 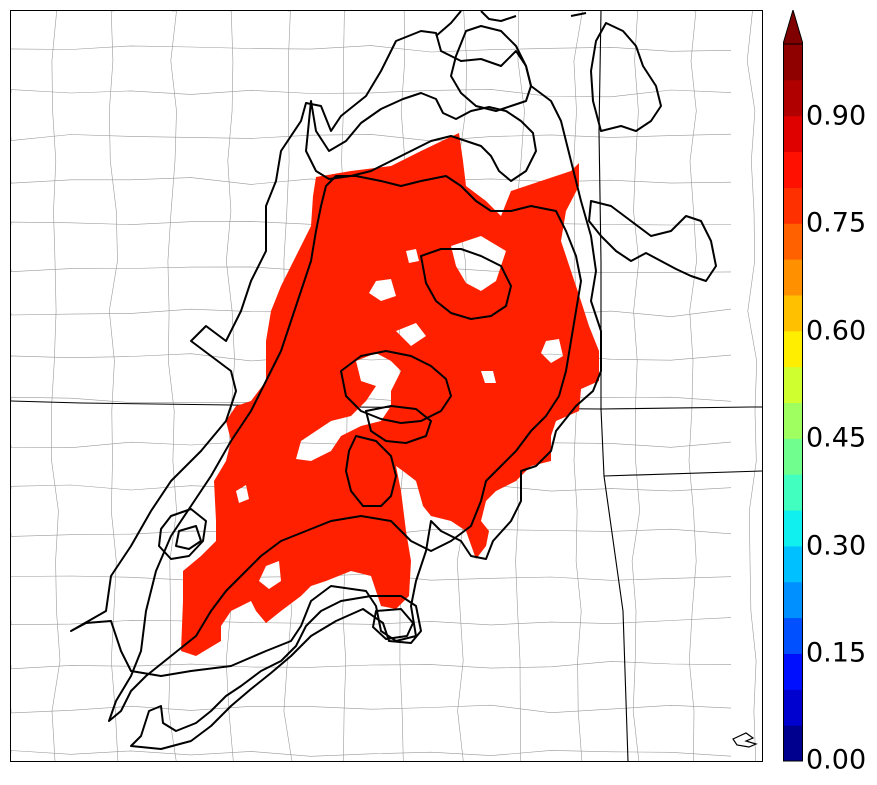 I want to click on colorbar-extend-arrow, so click(x=793, y=27).